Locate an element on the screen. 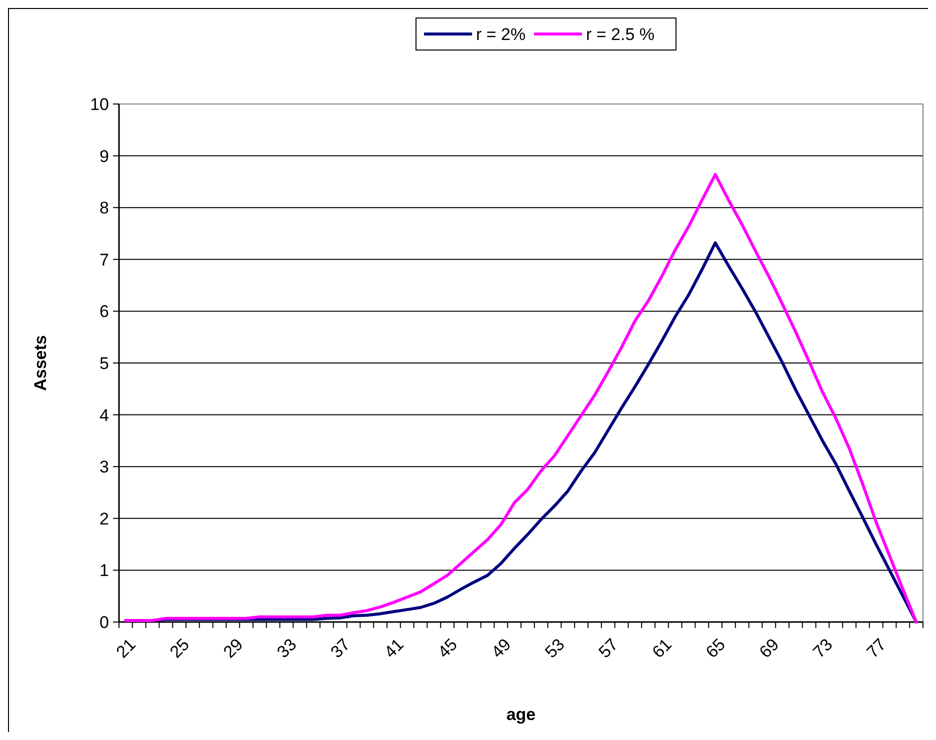 This screenshot has width=936, height=740. x-tick-label: 49 is located at coordinates (501, 648).